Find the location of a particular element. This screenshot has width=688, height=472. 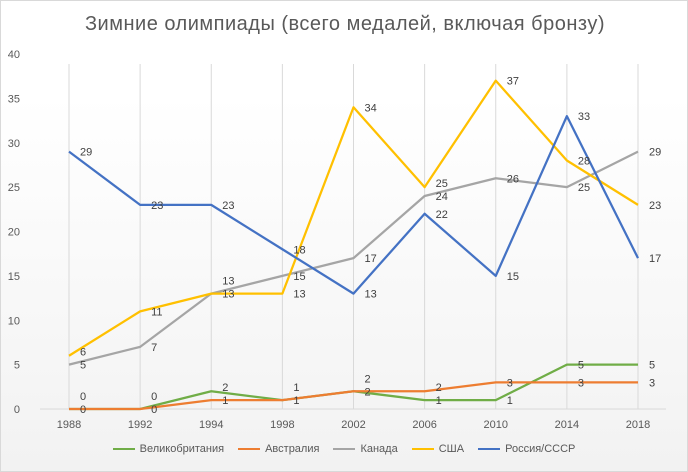

data-label: 7 is located at coordinates (154, 348).